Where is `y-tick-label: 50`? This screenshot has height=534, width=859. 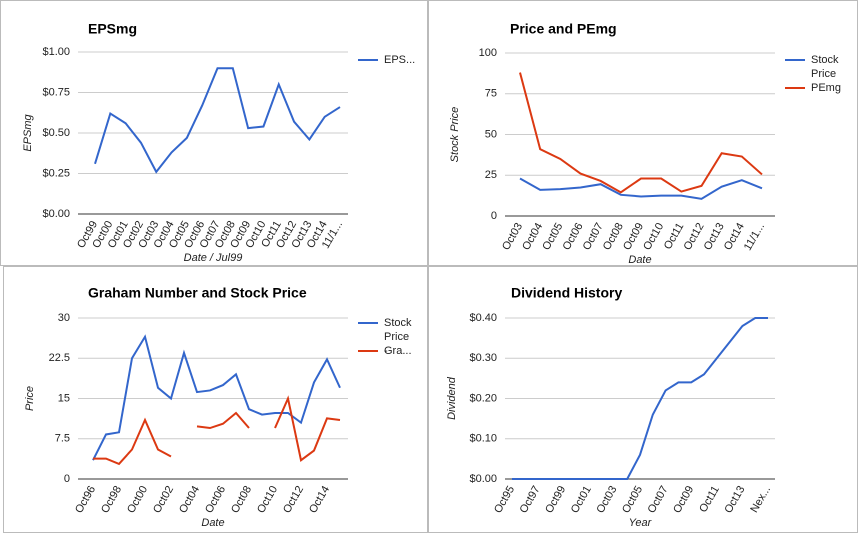
y-tick-label: 50 is located at coordinates (491, 134).